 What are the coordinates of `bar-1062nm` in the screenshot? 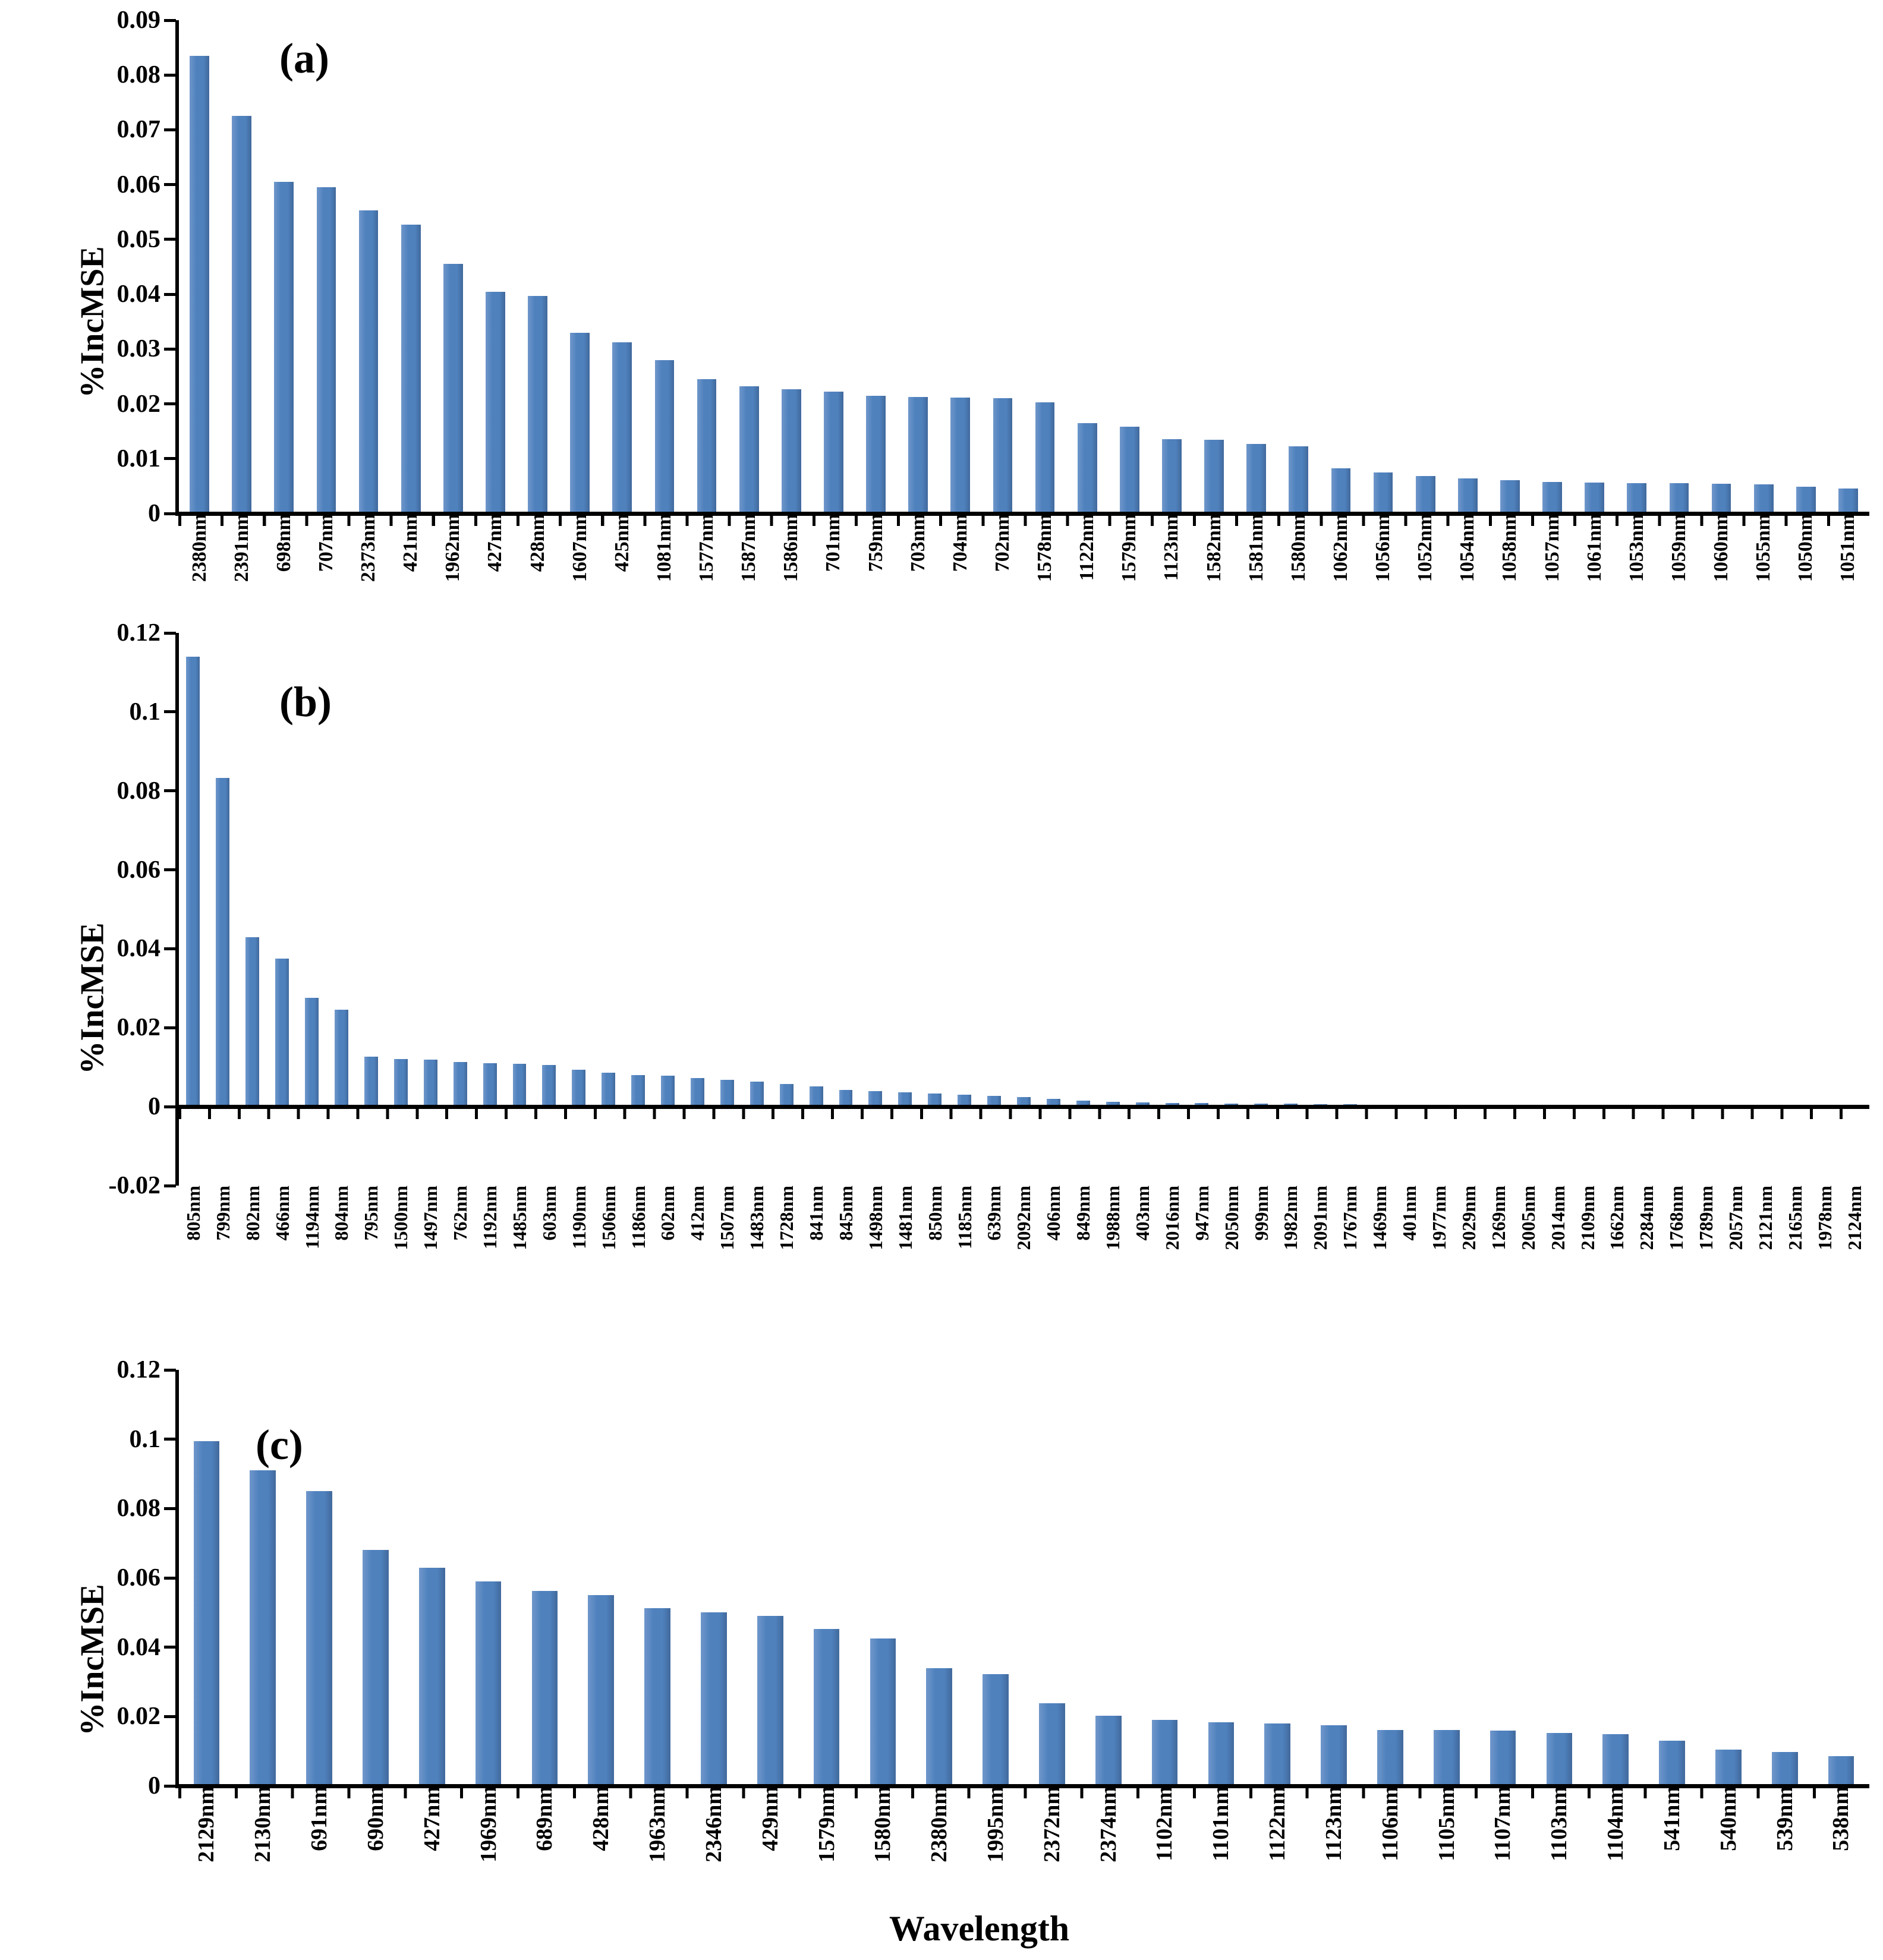 It's located at (1341, 490).